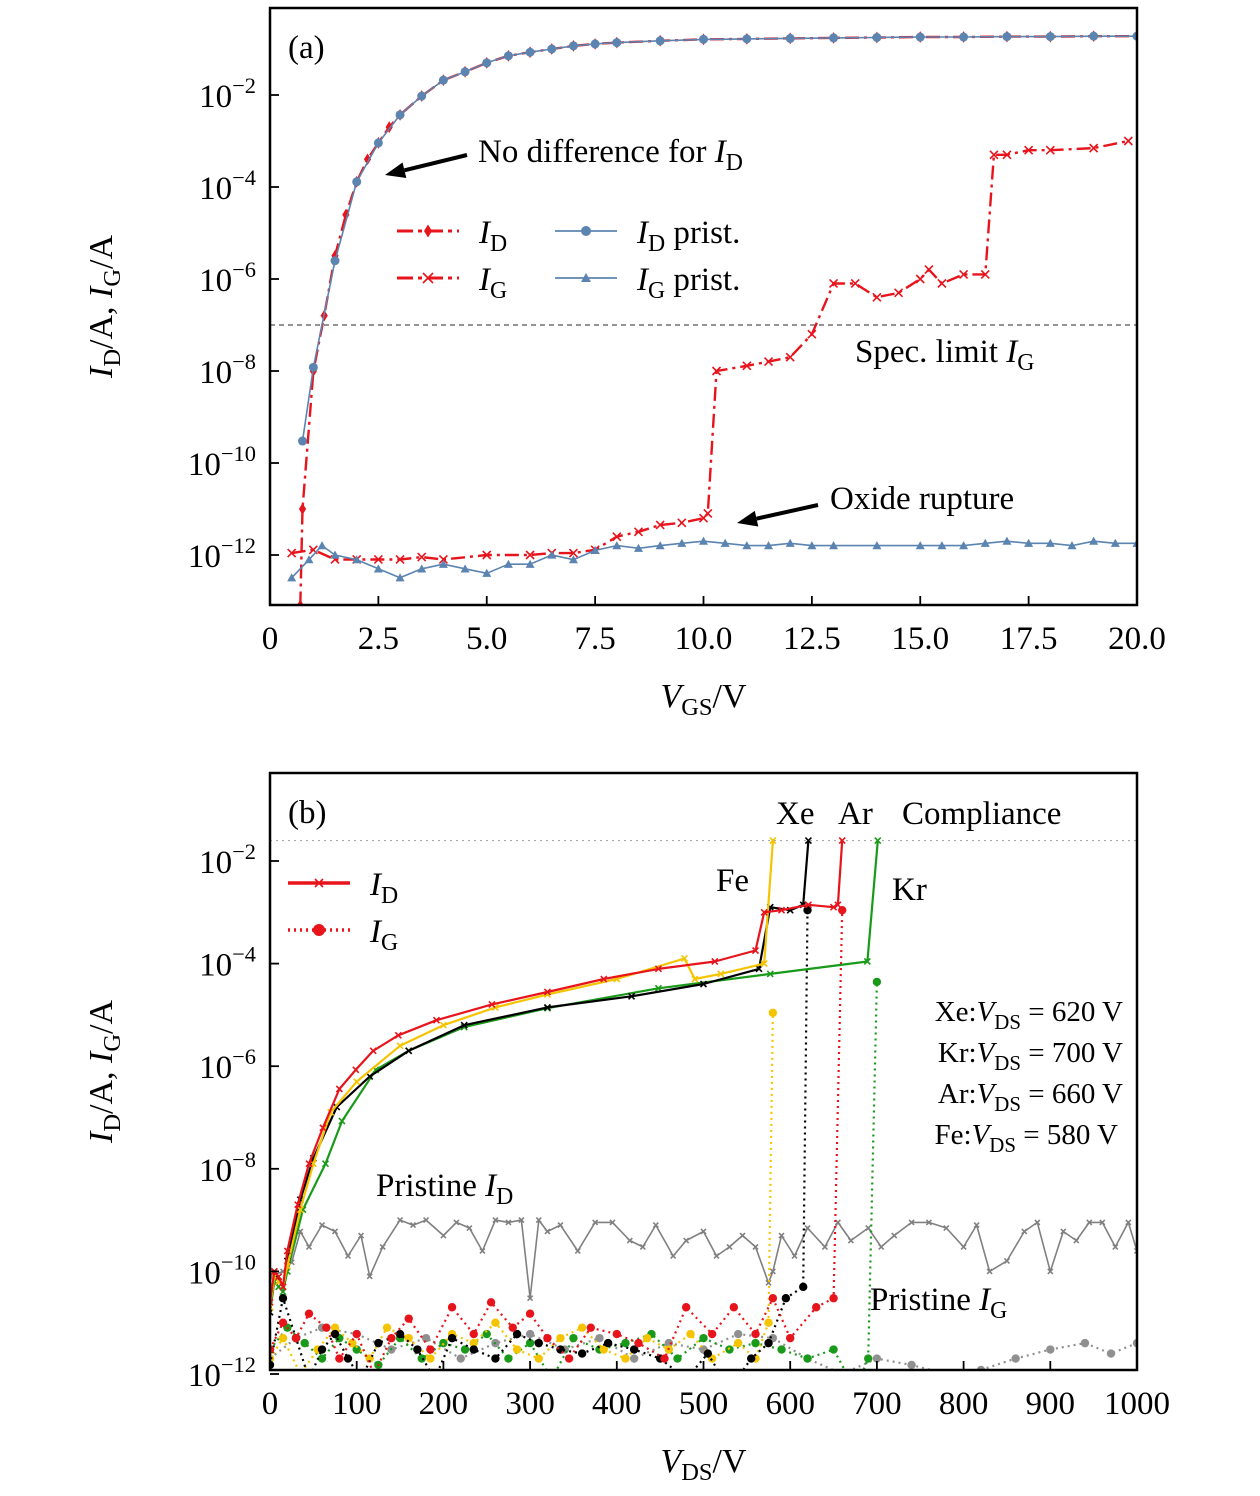 The width and height of the screenshot is (1260, 1496). What do you see at coordinates (1027, 1138) in the screenshot?
I see `annotation-fe-vds: Fe:VDS = 580 V` at bounding box center [1027, 1138].